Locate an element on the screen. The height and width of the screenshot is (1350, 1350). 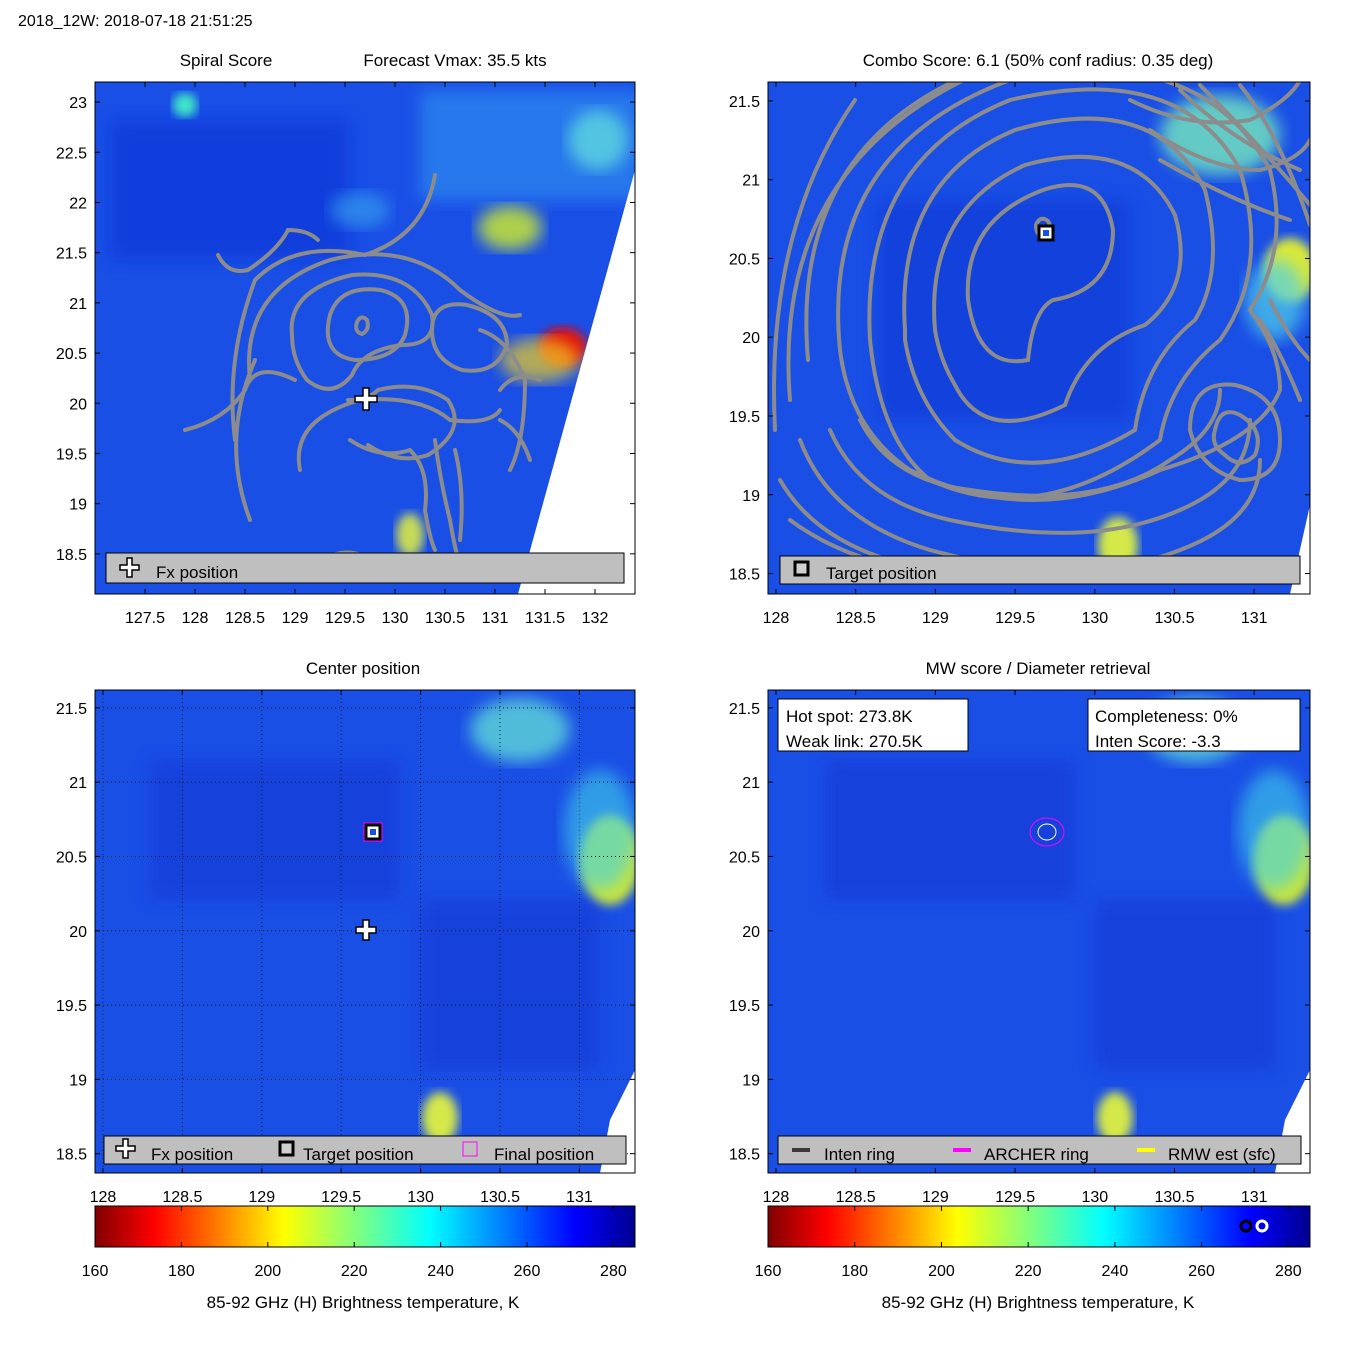
combo-legend: Target position is located at coordinates (1040, 570).